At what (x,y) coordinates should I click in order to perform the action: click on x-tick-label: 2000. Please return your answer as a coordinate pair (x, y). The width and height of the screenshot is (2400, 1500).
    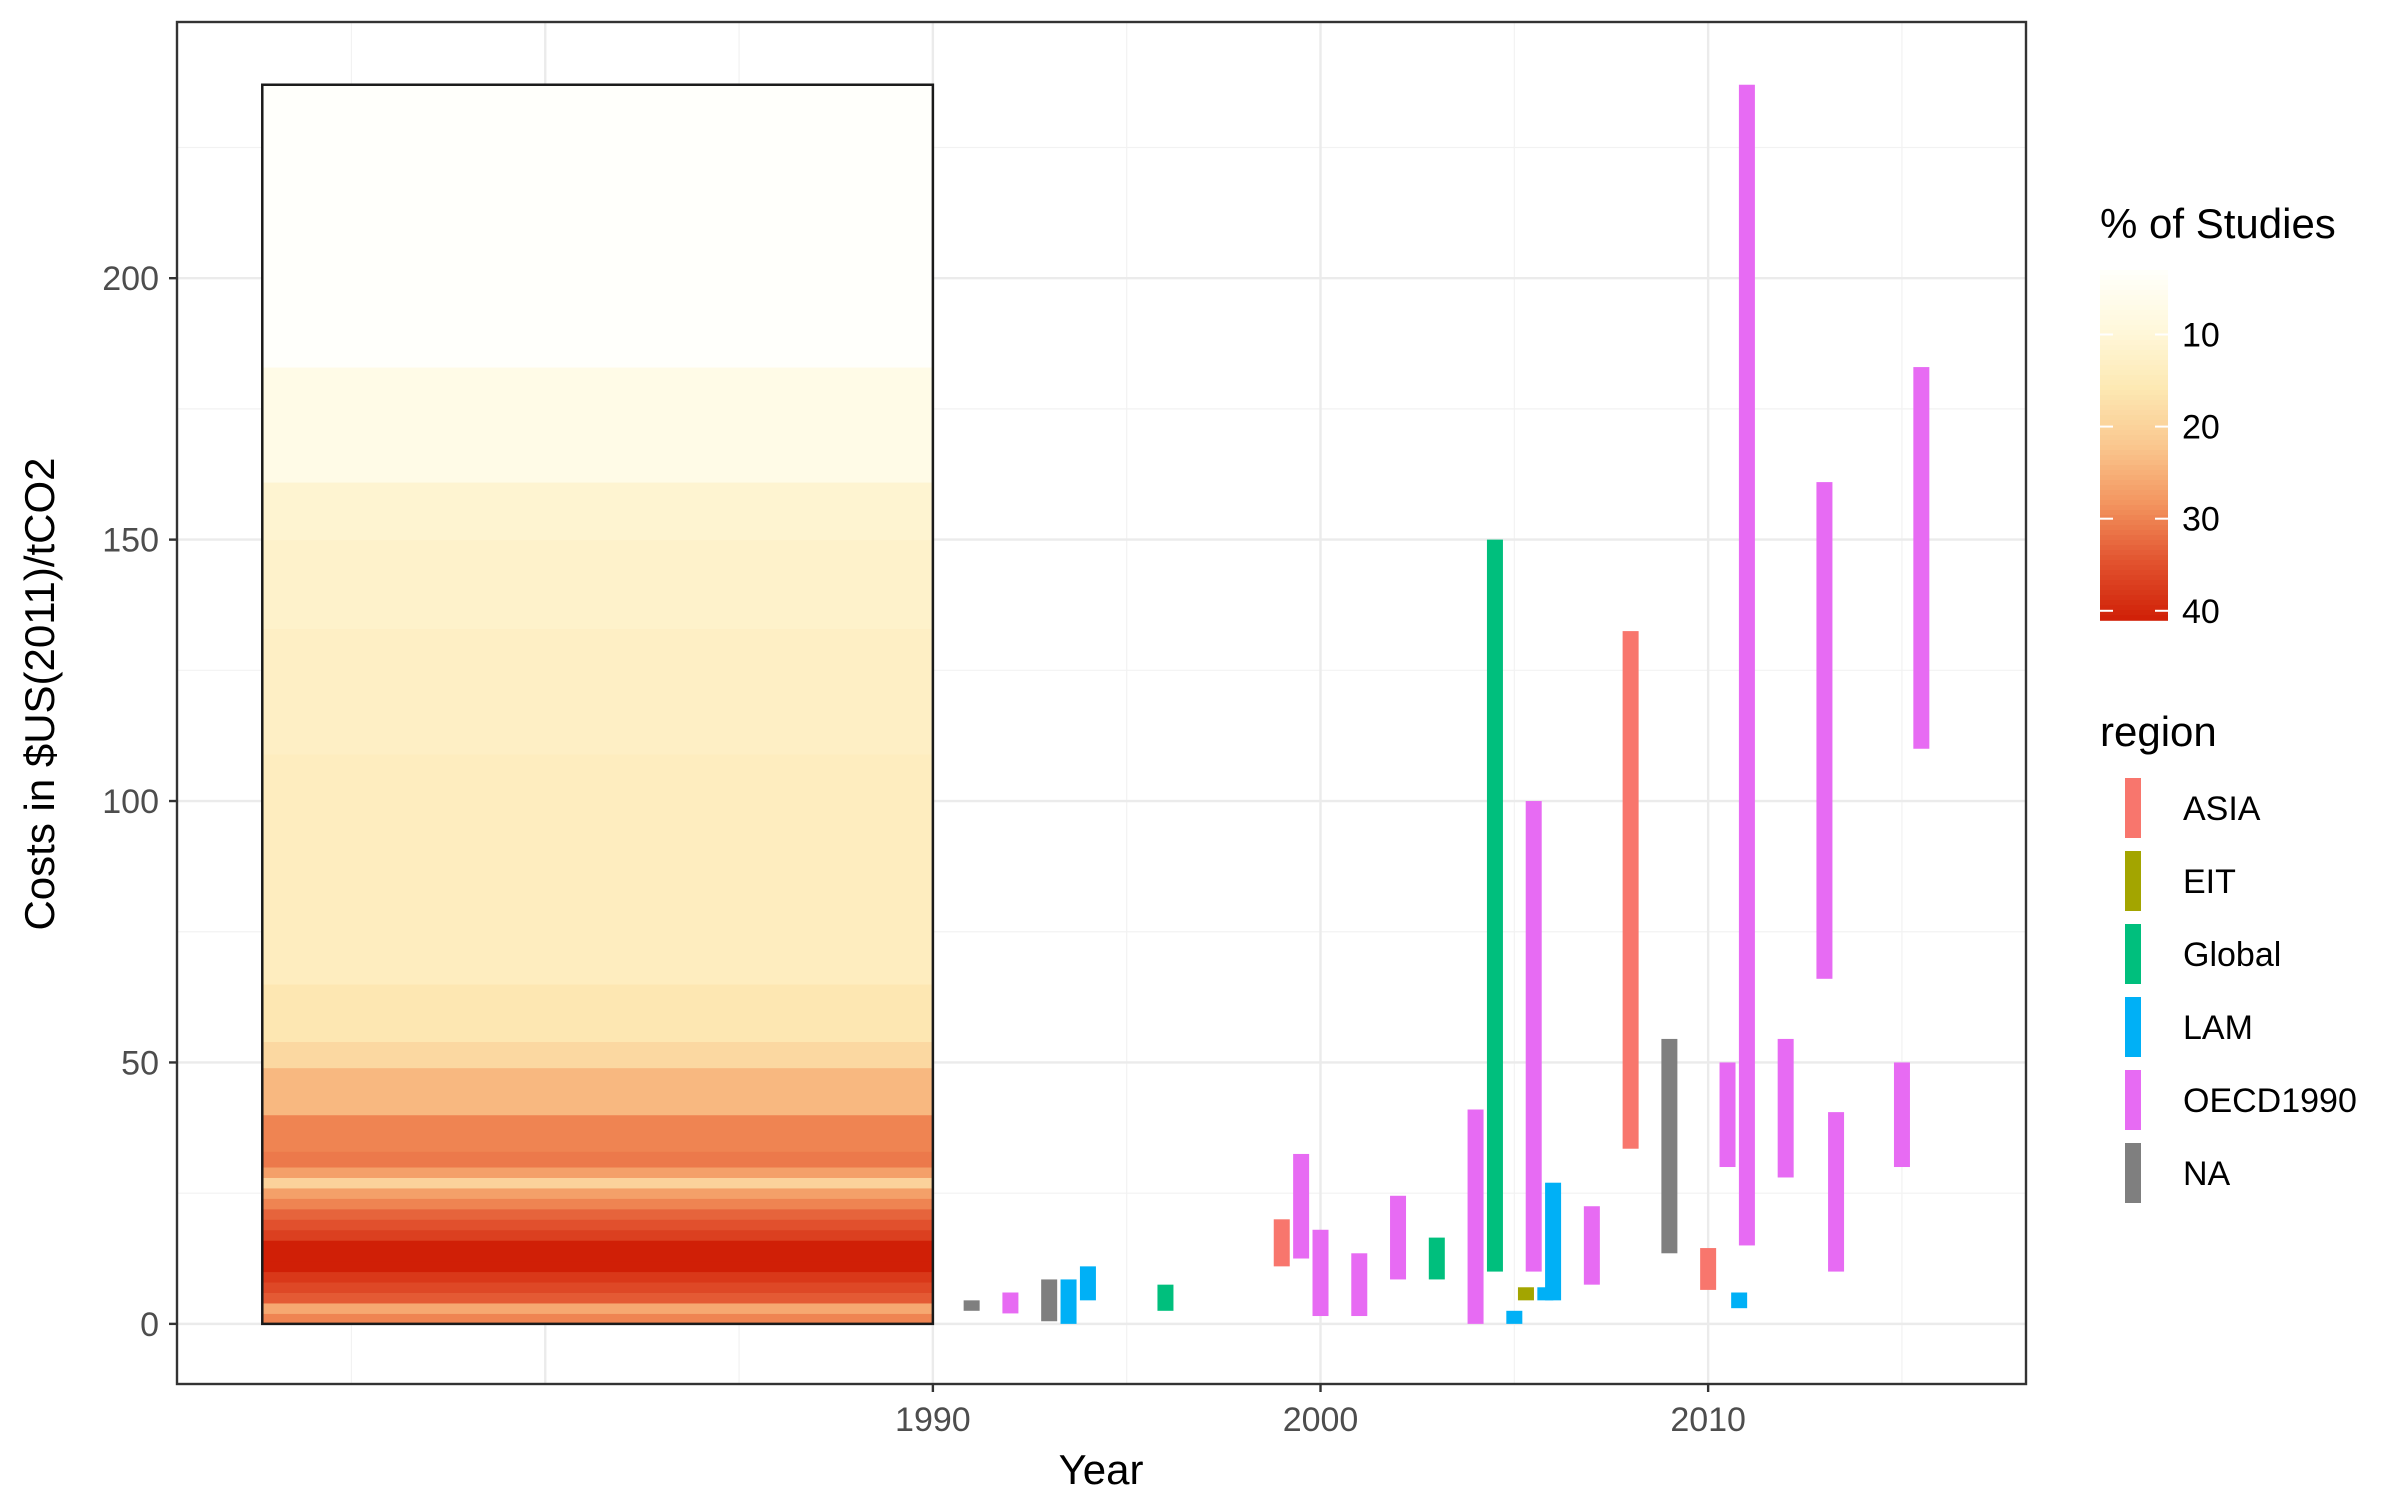
    Looking at the image, I should click on (1321, 1420).